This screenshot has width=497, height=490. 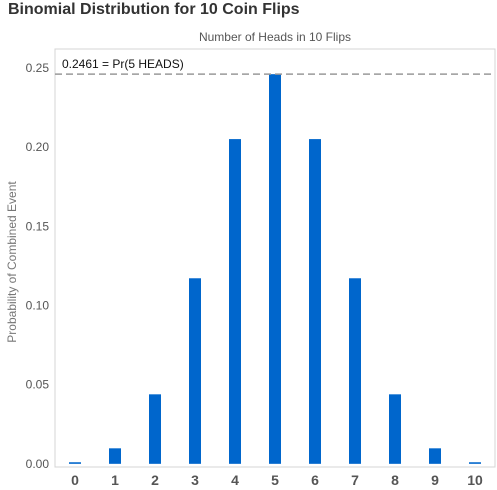 What do you see at coordinates (315, 480) in the screenshot?
I see `x-tick-label: 6` at bounding box center [315, 480].